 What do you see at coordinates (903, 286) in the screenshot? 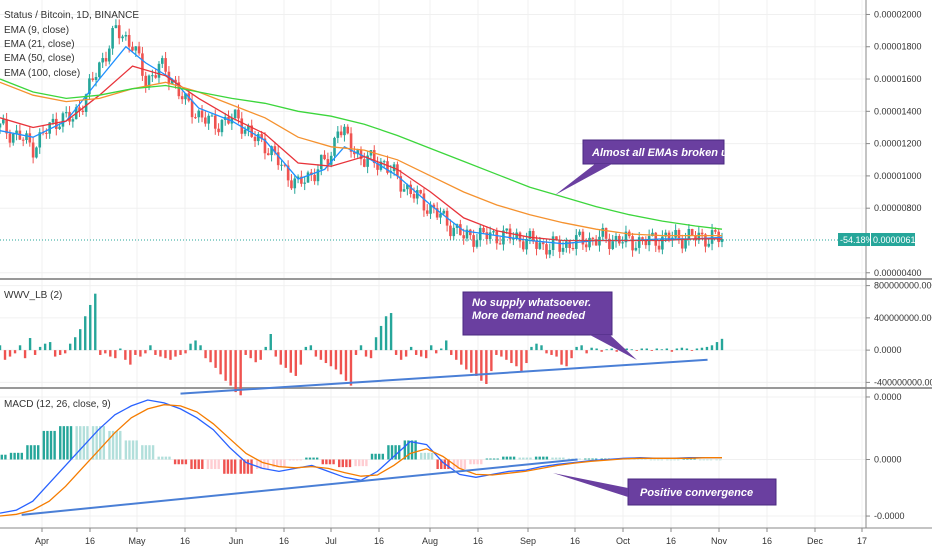
I see `wwv-label: 800000000.0000` at bounding box center [903, 286].